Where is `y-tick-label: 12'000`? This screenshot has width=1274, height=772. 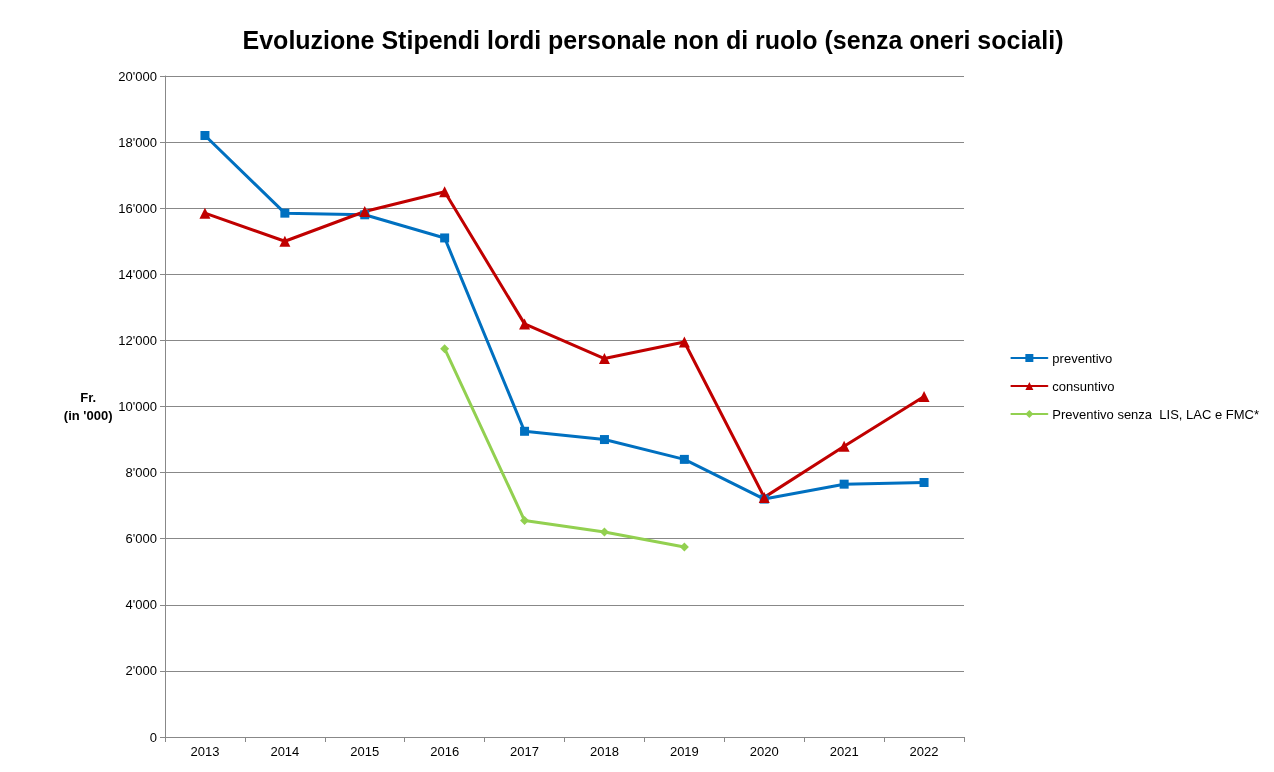
y-tick-label: 12'000 is located at coordinates (137, 340).